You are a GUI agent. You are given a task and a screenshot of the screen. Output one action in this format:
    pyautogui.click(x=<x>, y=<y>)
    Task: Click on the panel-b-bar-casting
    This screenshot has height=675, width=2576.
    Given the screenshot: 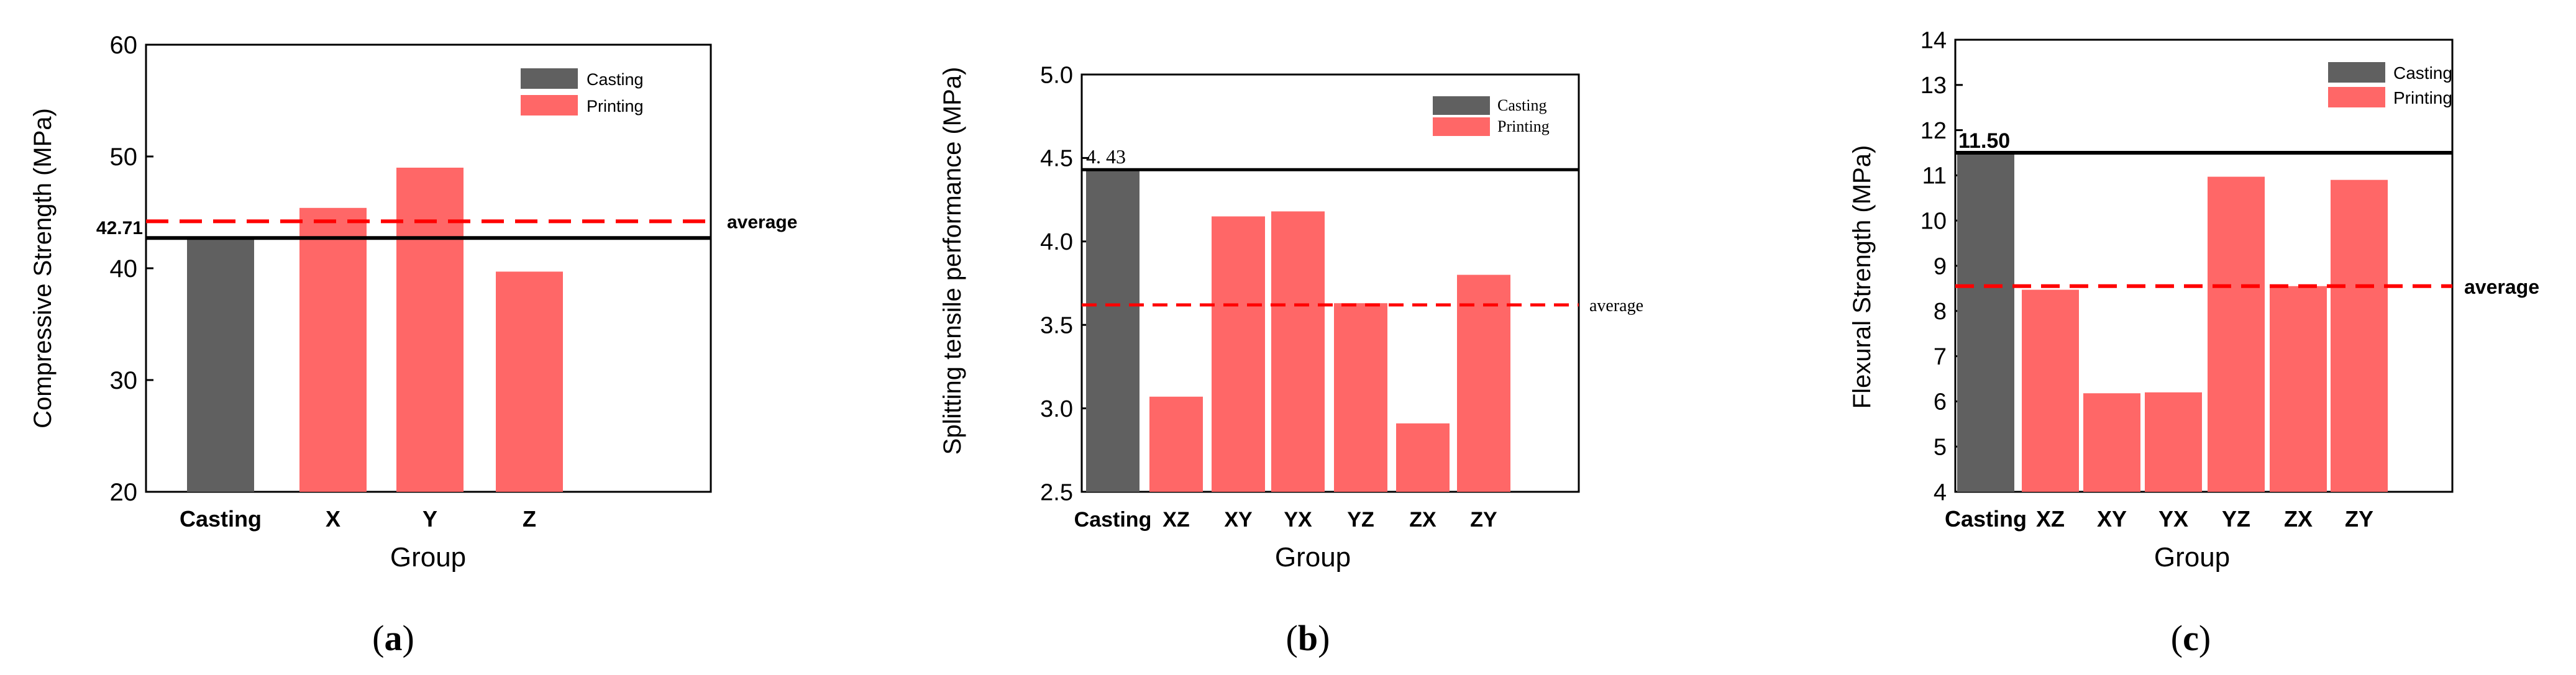 What is the action you would take?
    pyautogui.click(x=1113, y=331)
    